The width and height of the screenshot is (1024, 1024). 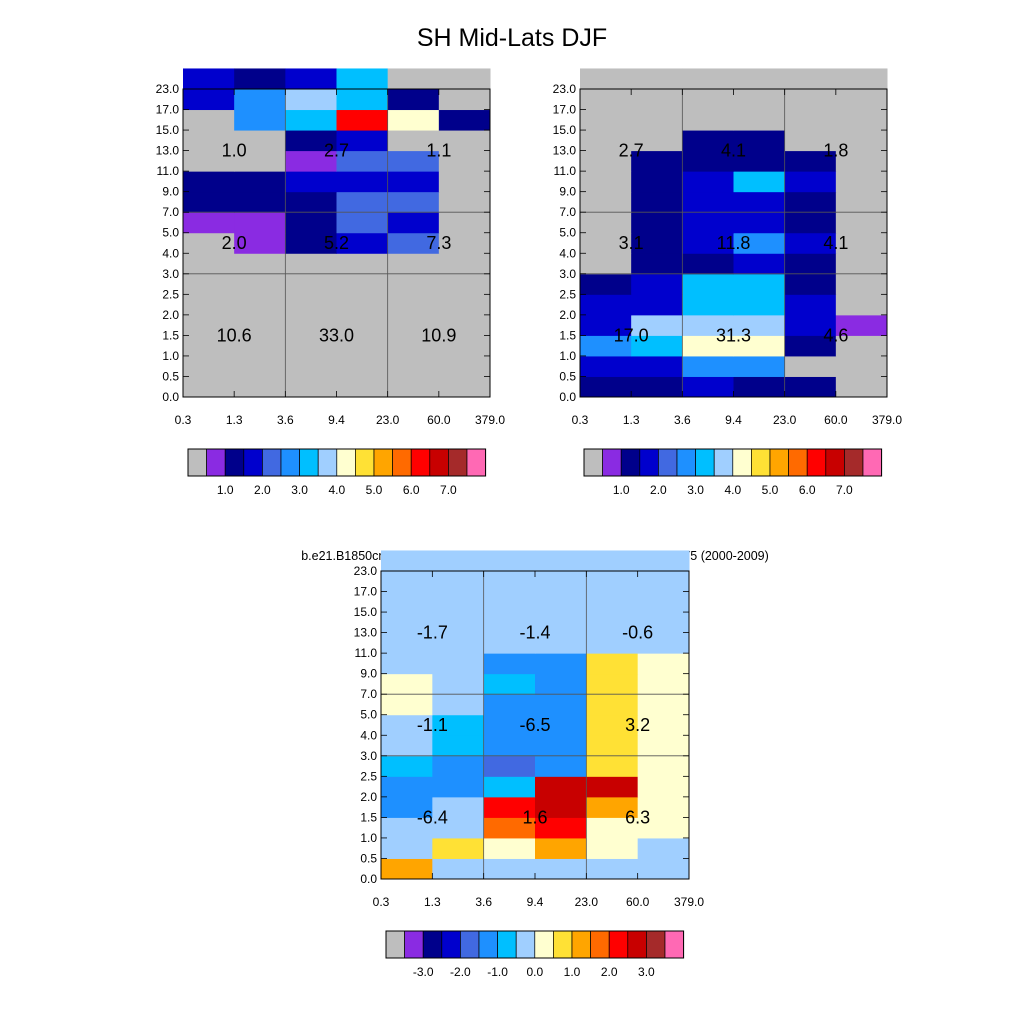 What do you see at coordinates (835, 151) in the screenshot?
I see `block-value-label: 1.8` at bounding box center [835, 151].